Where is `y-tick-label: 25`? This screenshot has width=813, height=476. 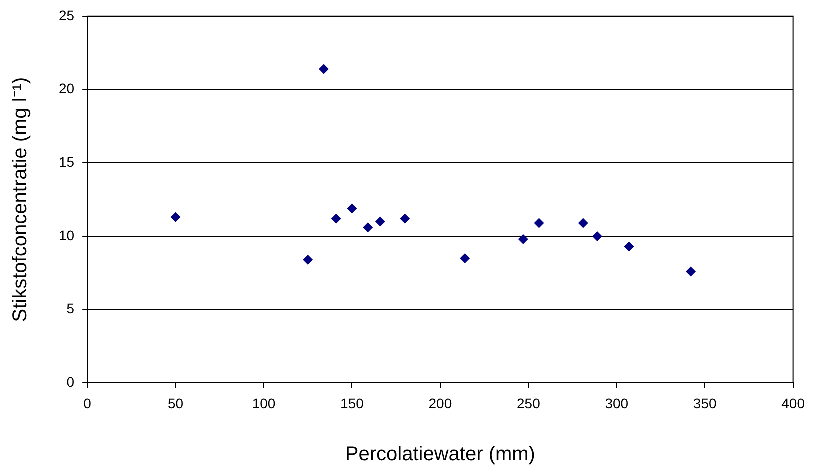 y-tick-label: 25 is located at coordinates (66, 15).